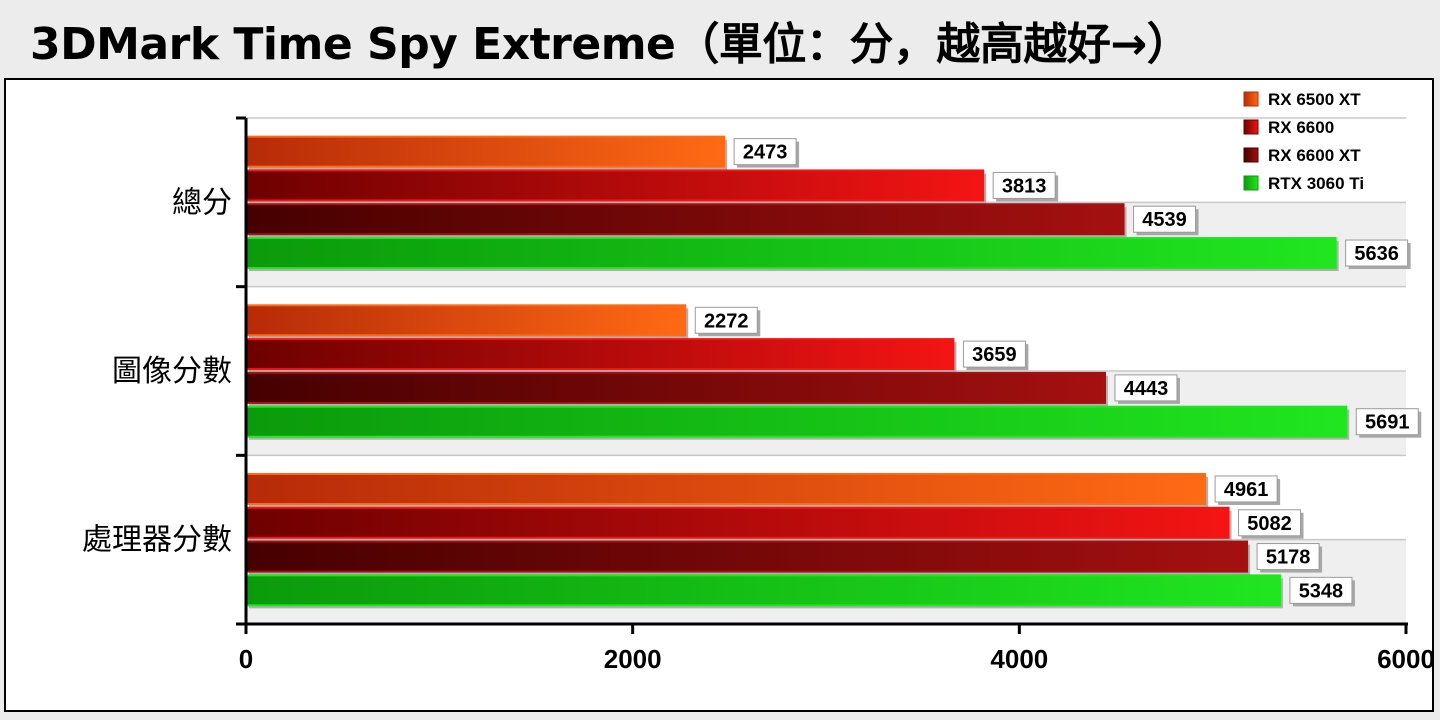  What do you see at coordinates (157, 540) in the screenshot?
I see `category-label: 處理器分數` at bounding box center [157, 540].